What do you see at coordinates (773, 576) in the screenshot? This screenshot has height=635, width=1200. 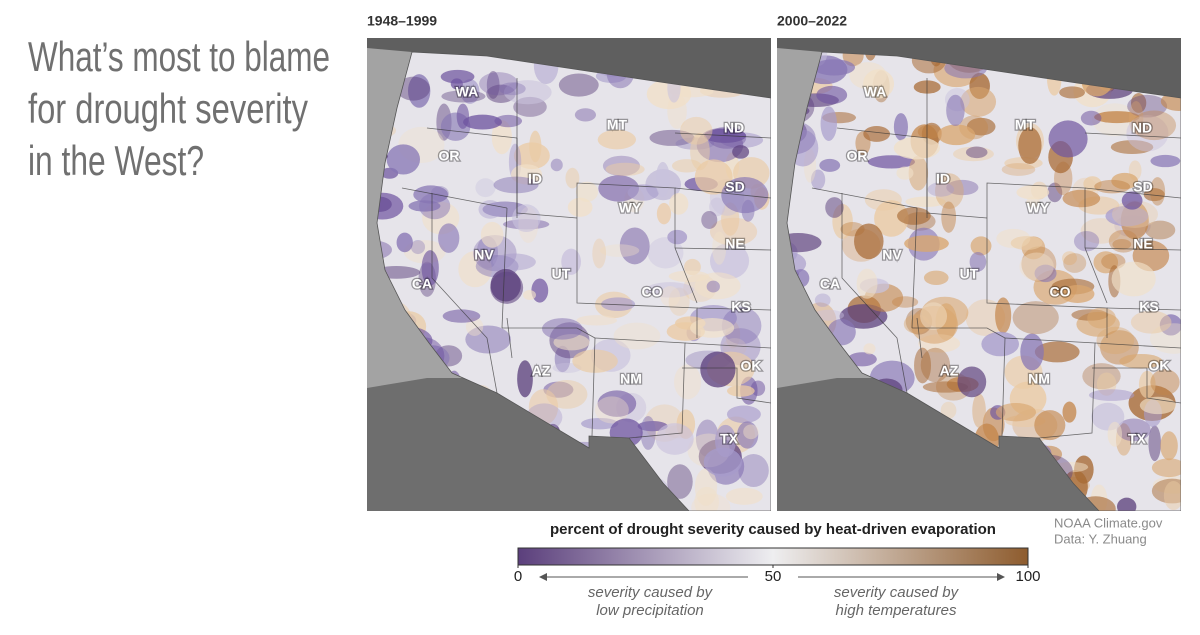 I see `tick-label: 50` at bounding box center [773, 576].